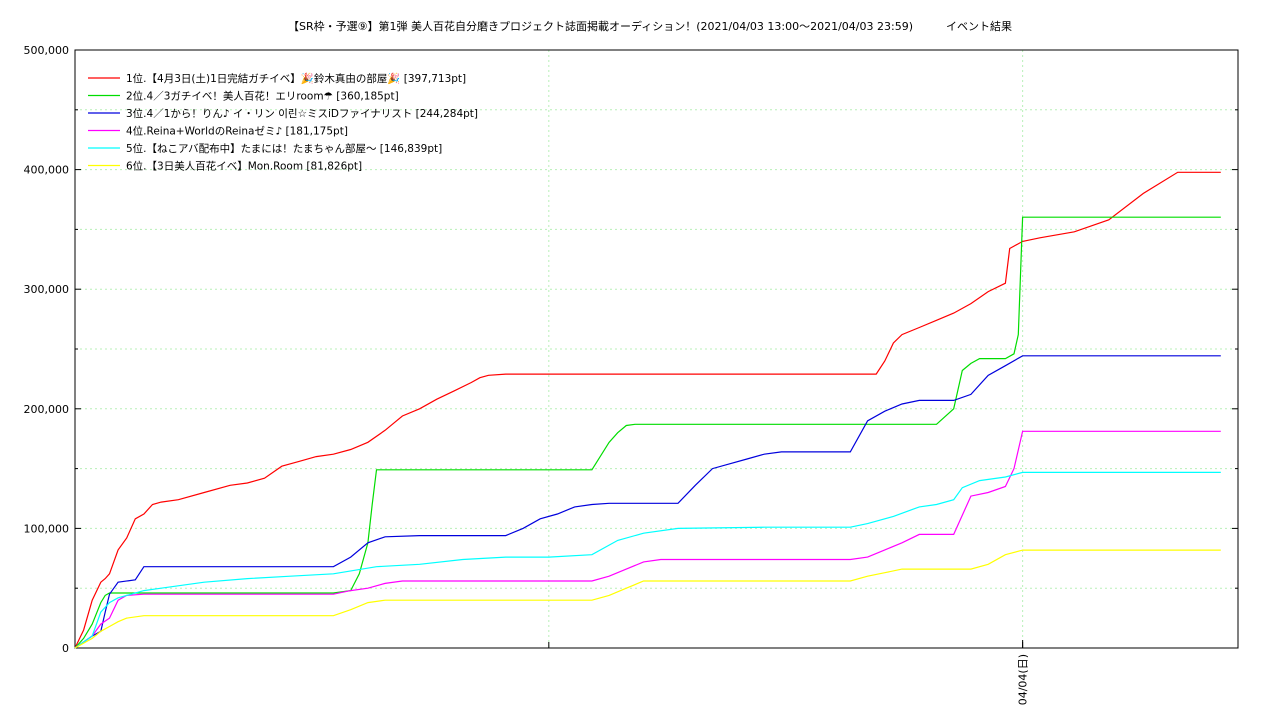 This screenshot has height=720, width=1280. What do you see at coordinates (47, 50) in the screenshot?
I see `y-tick-label: 500,000` at bounding box center [47, 50].